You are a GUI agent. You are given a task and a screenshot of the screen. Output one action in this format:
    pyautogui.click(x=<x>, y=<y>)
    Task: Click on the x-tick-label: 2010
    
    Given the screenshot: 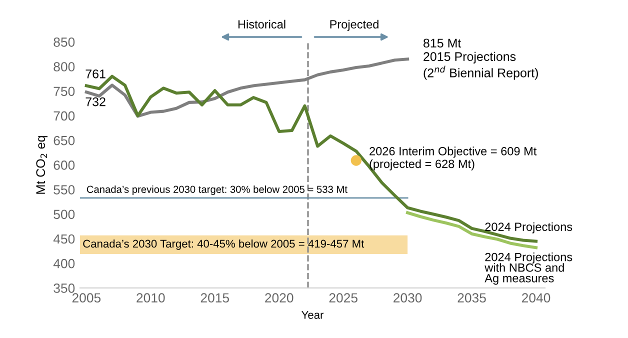 What is the action you would take?
    pyautogui.click(x=150, y=298)
    